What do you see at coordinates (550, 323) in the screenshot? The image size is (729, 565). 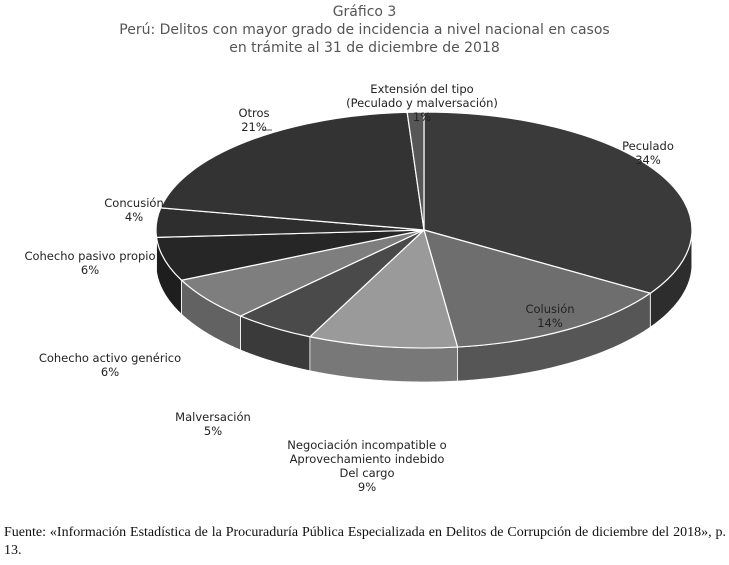 I see `slice-percent: 14%` at bounding box center [550, 323].